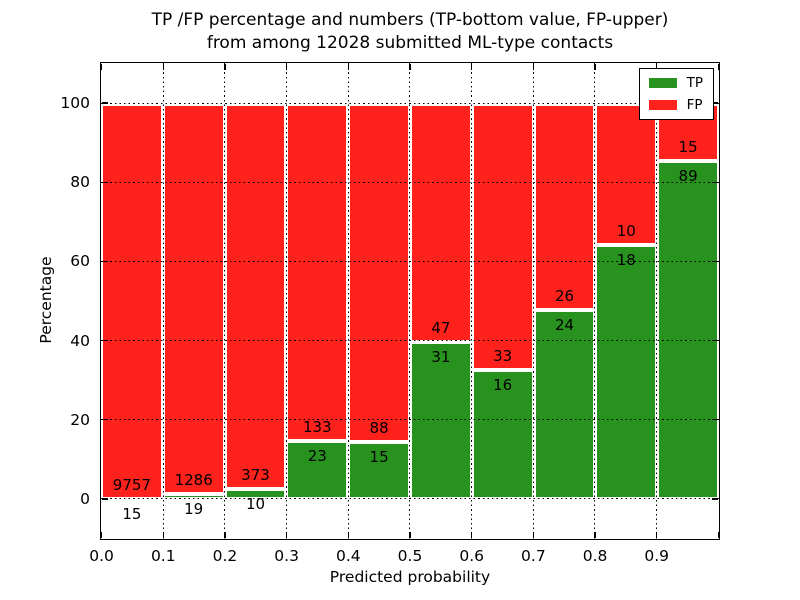 This screenshot has height=600, width=800. I want to click on tp-legend-swatch, so click(662, 83).